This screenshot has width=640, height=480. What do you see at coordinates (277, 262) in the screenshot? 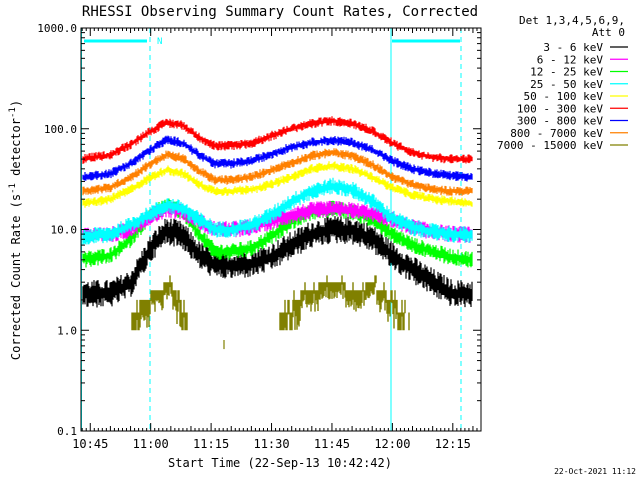
I see `series-3-6keV` at bounding box center [277, 262].